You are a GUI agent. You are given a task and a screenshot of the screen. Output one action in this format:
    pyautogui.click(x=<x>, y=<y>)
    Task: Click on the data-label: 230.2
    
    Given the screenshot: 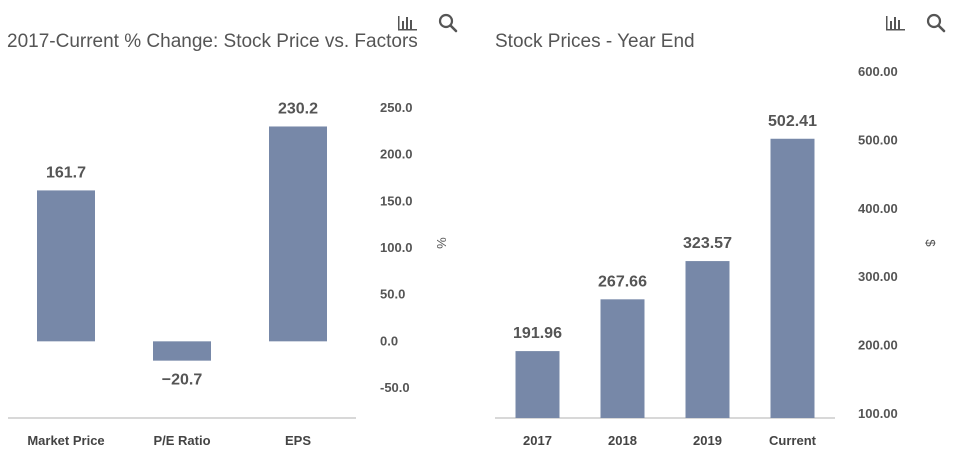 What is the action you would take?
    pyautogui.click(x=298, y=108)
    